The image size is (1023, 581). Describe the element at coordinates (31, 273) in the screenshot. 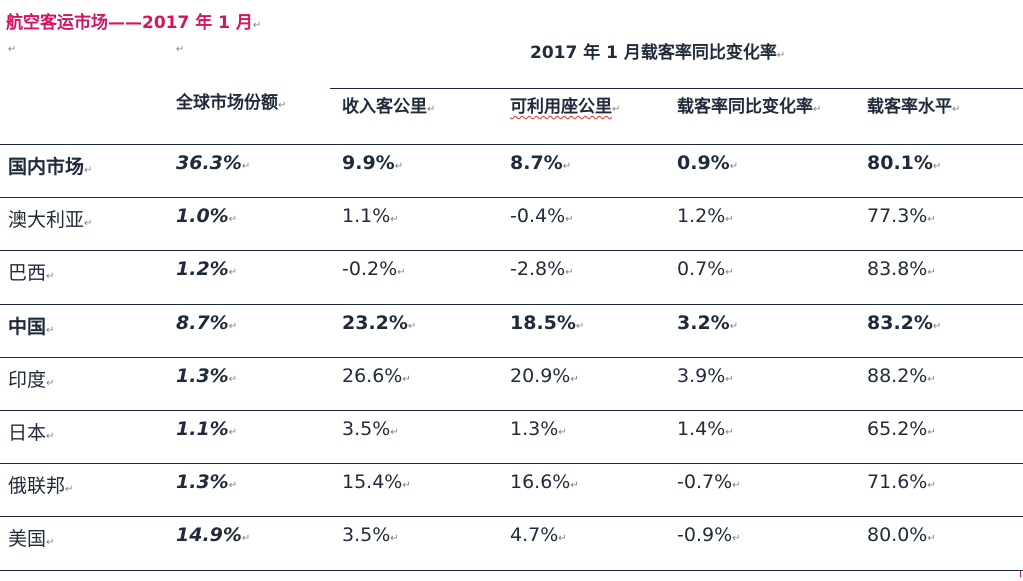

I see `row-market-name: 巴西↵` at that location.